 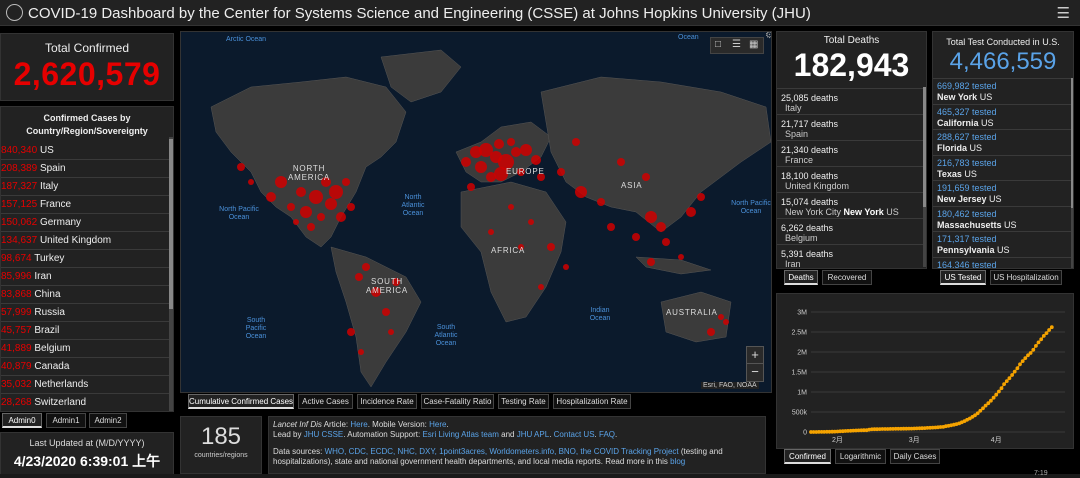 What do you see at coordinates (1002, 263) in the screenshot?
I see `tests-row: 164,346 tested` at bounding box center [1002, 263].